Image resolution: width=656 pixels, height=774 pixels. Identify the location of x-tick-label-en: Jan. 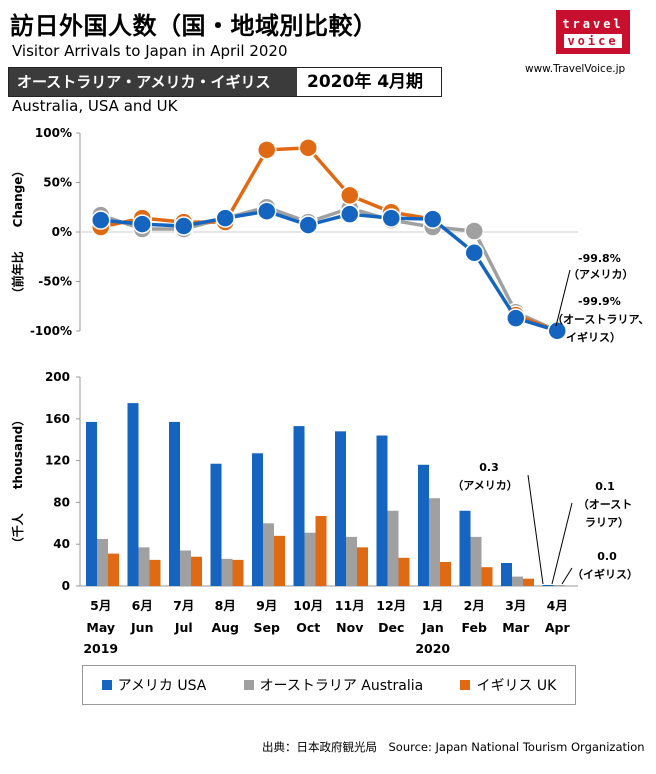
(432, 627).